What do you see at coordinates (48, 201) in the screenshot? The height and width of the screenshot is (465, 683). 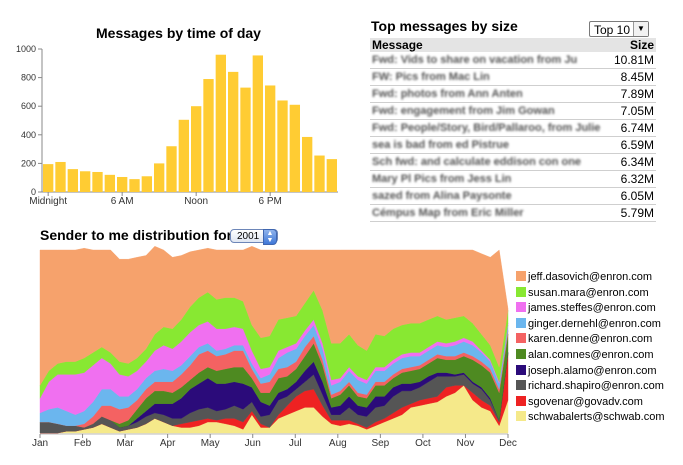 I see `x-tick-label: Midnight` at bounding box center [48, 201].